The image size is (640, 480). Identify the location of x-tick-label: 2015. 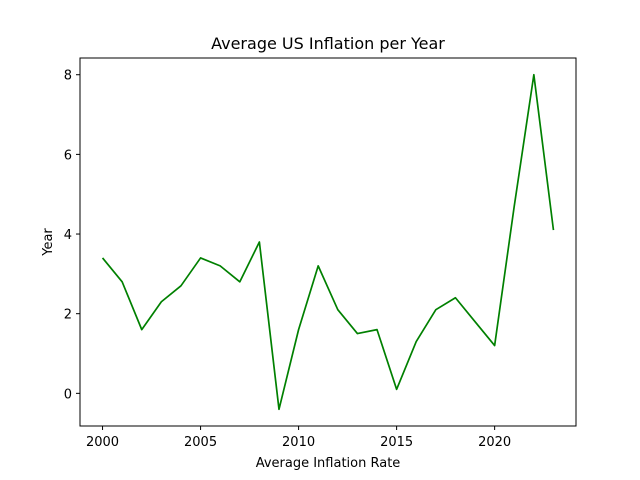
(396, 442).